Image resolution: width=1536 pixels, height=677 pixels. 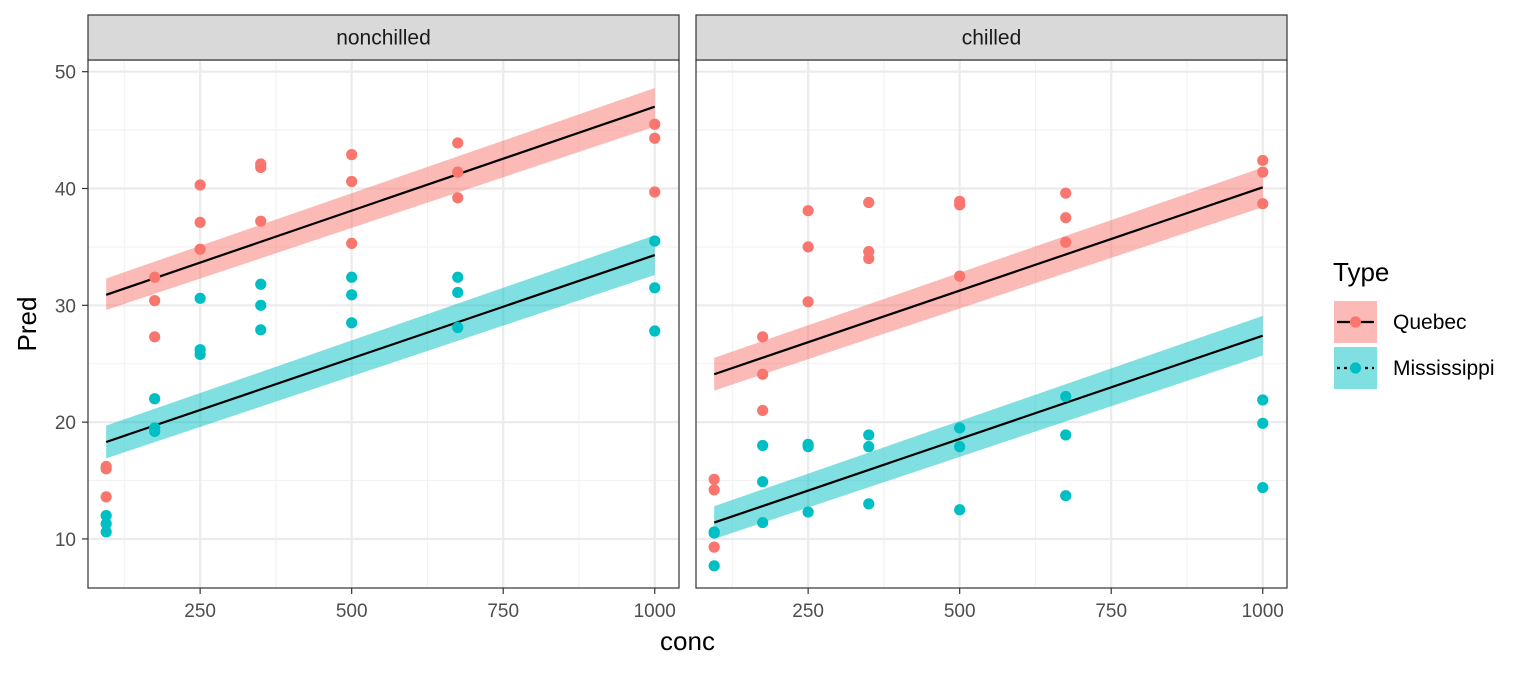 I want to click on legend-key-mississippi, so click(x=1355, y=368).